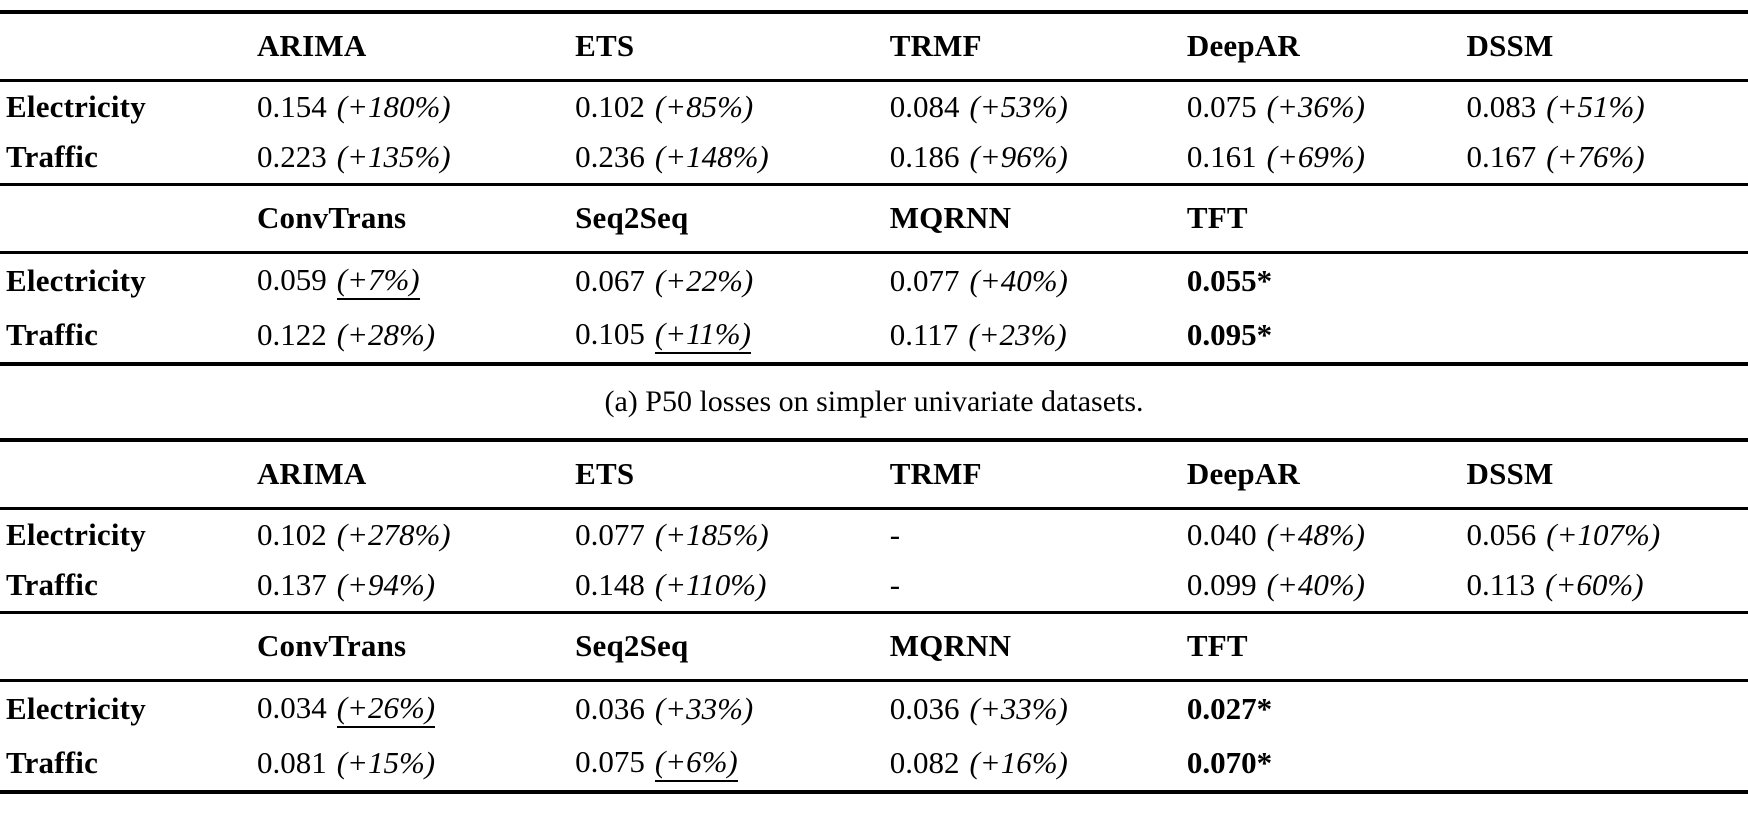 The height and width of the screenshot is (834, 1748). I want to click on metric-pct: (+6%), so click(696, 764).